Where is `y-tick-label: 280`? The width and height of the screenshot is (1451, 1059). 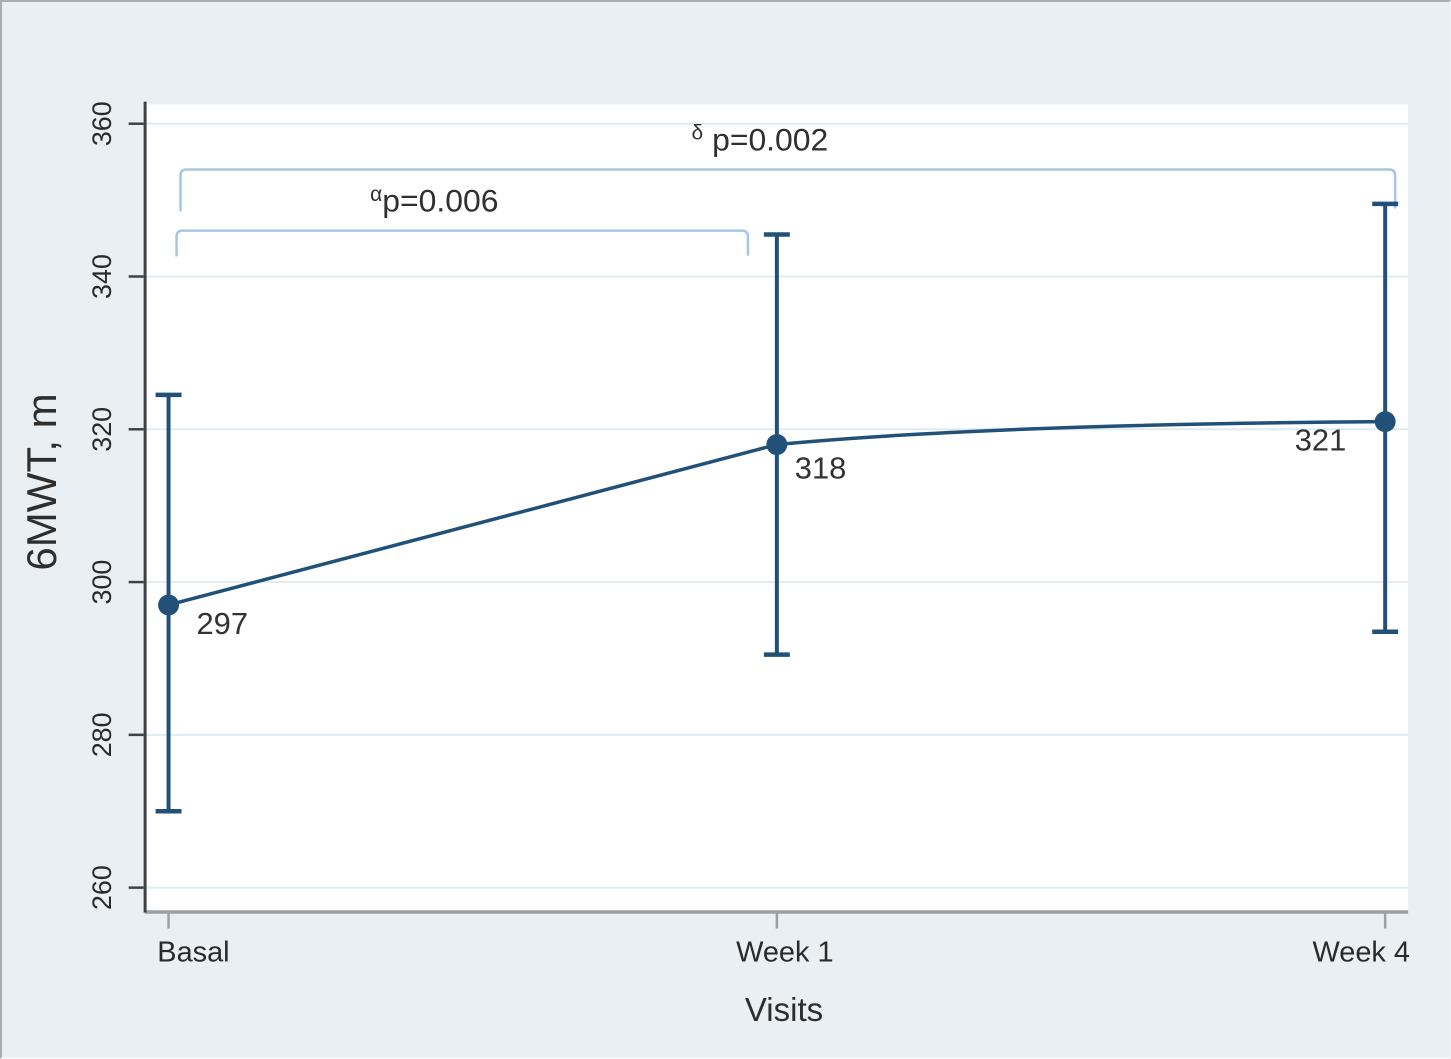 y-tick-label: 280 is located at coordinates (102, 734).